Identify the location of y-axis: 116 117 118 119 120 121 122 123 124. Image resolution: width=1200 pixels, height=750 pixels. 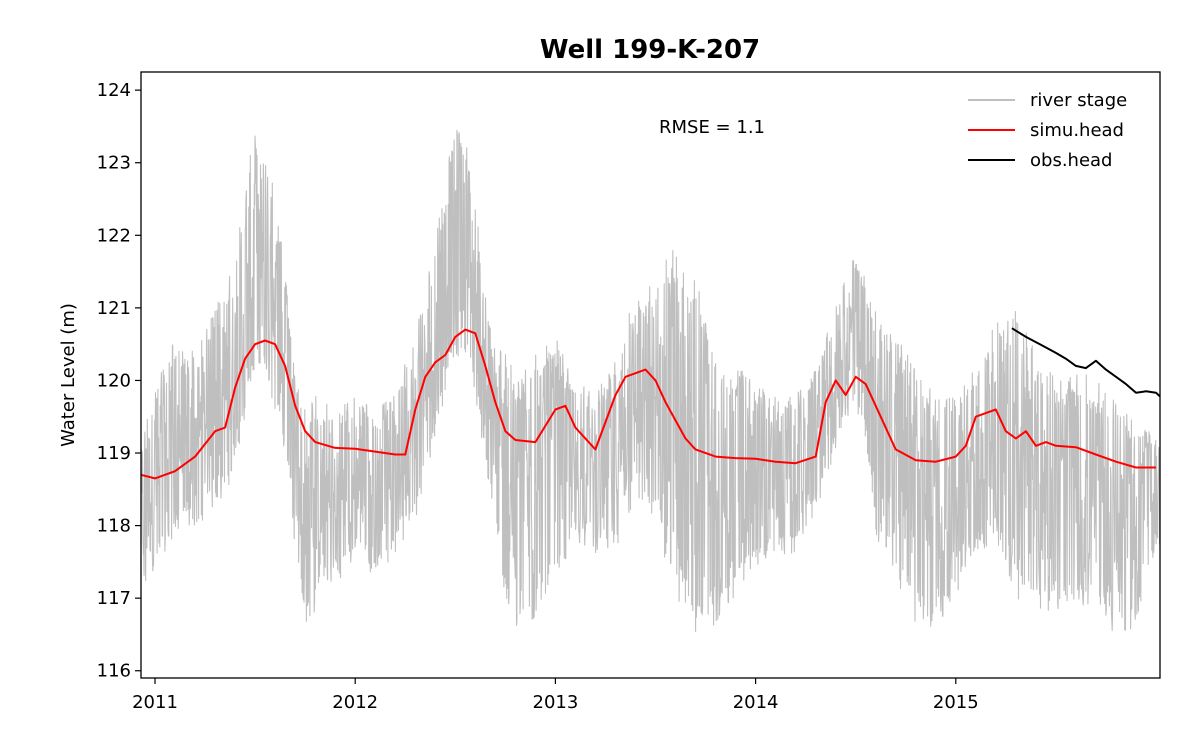
(119, 381).